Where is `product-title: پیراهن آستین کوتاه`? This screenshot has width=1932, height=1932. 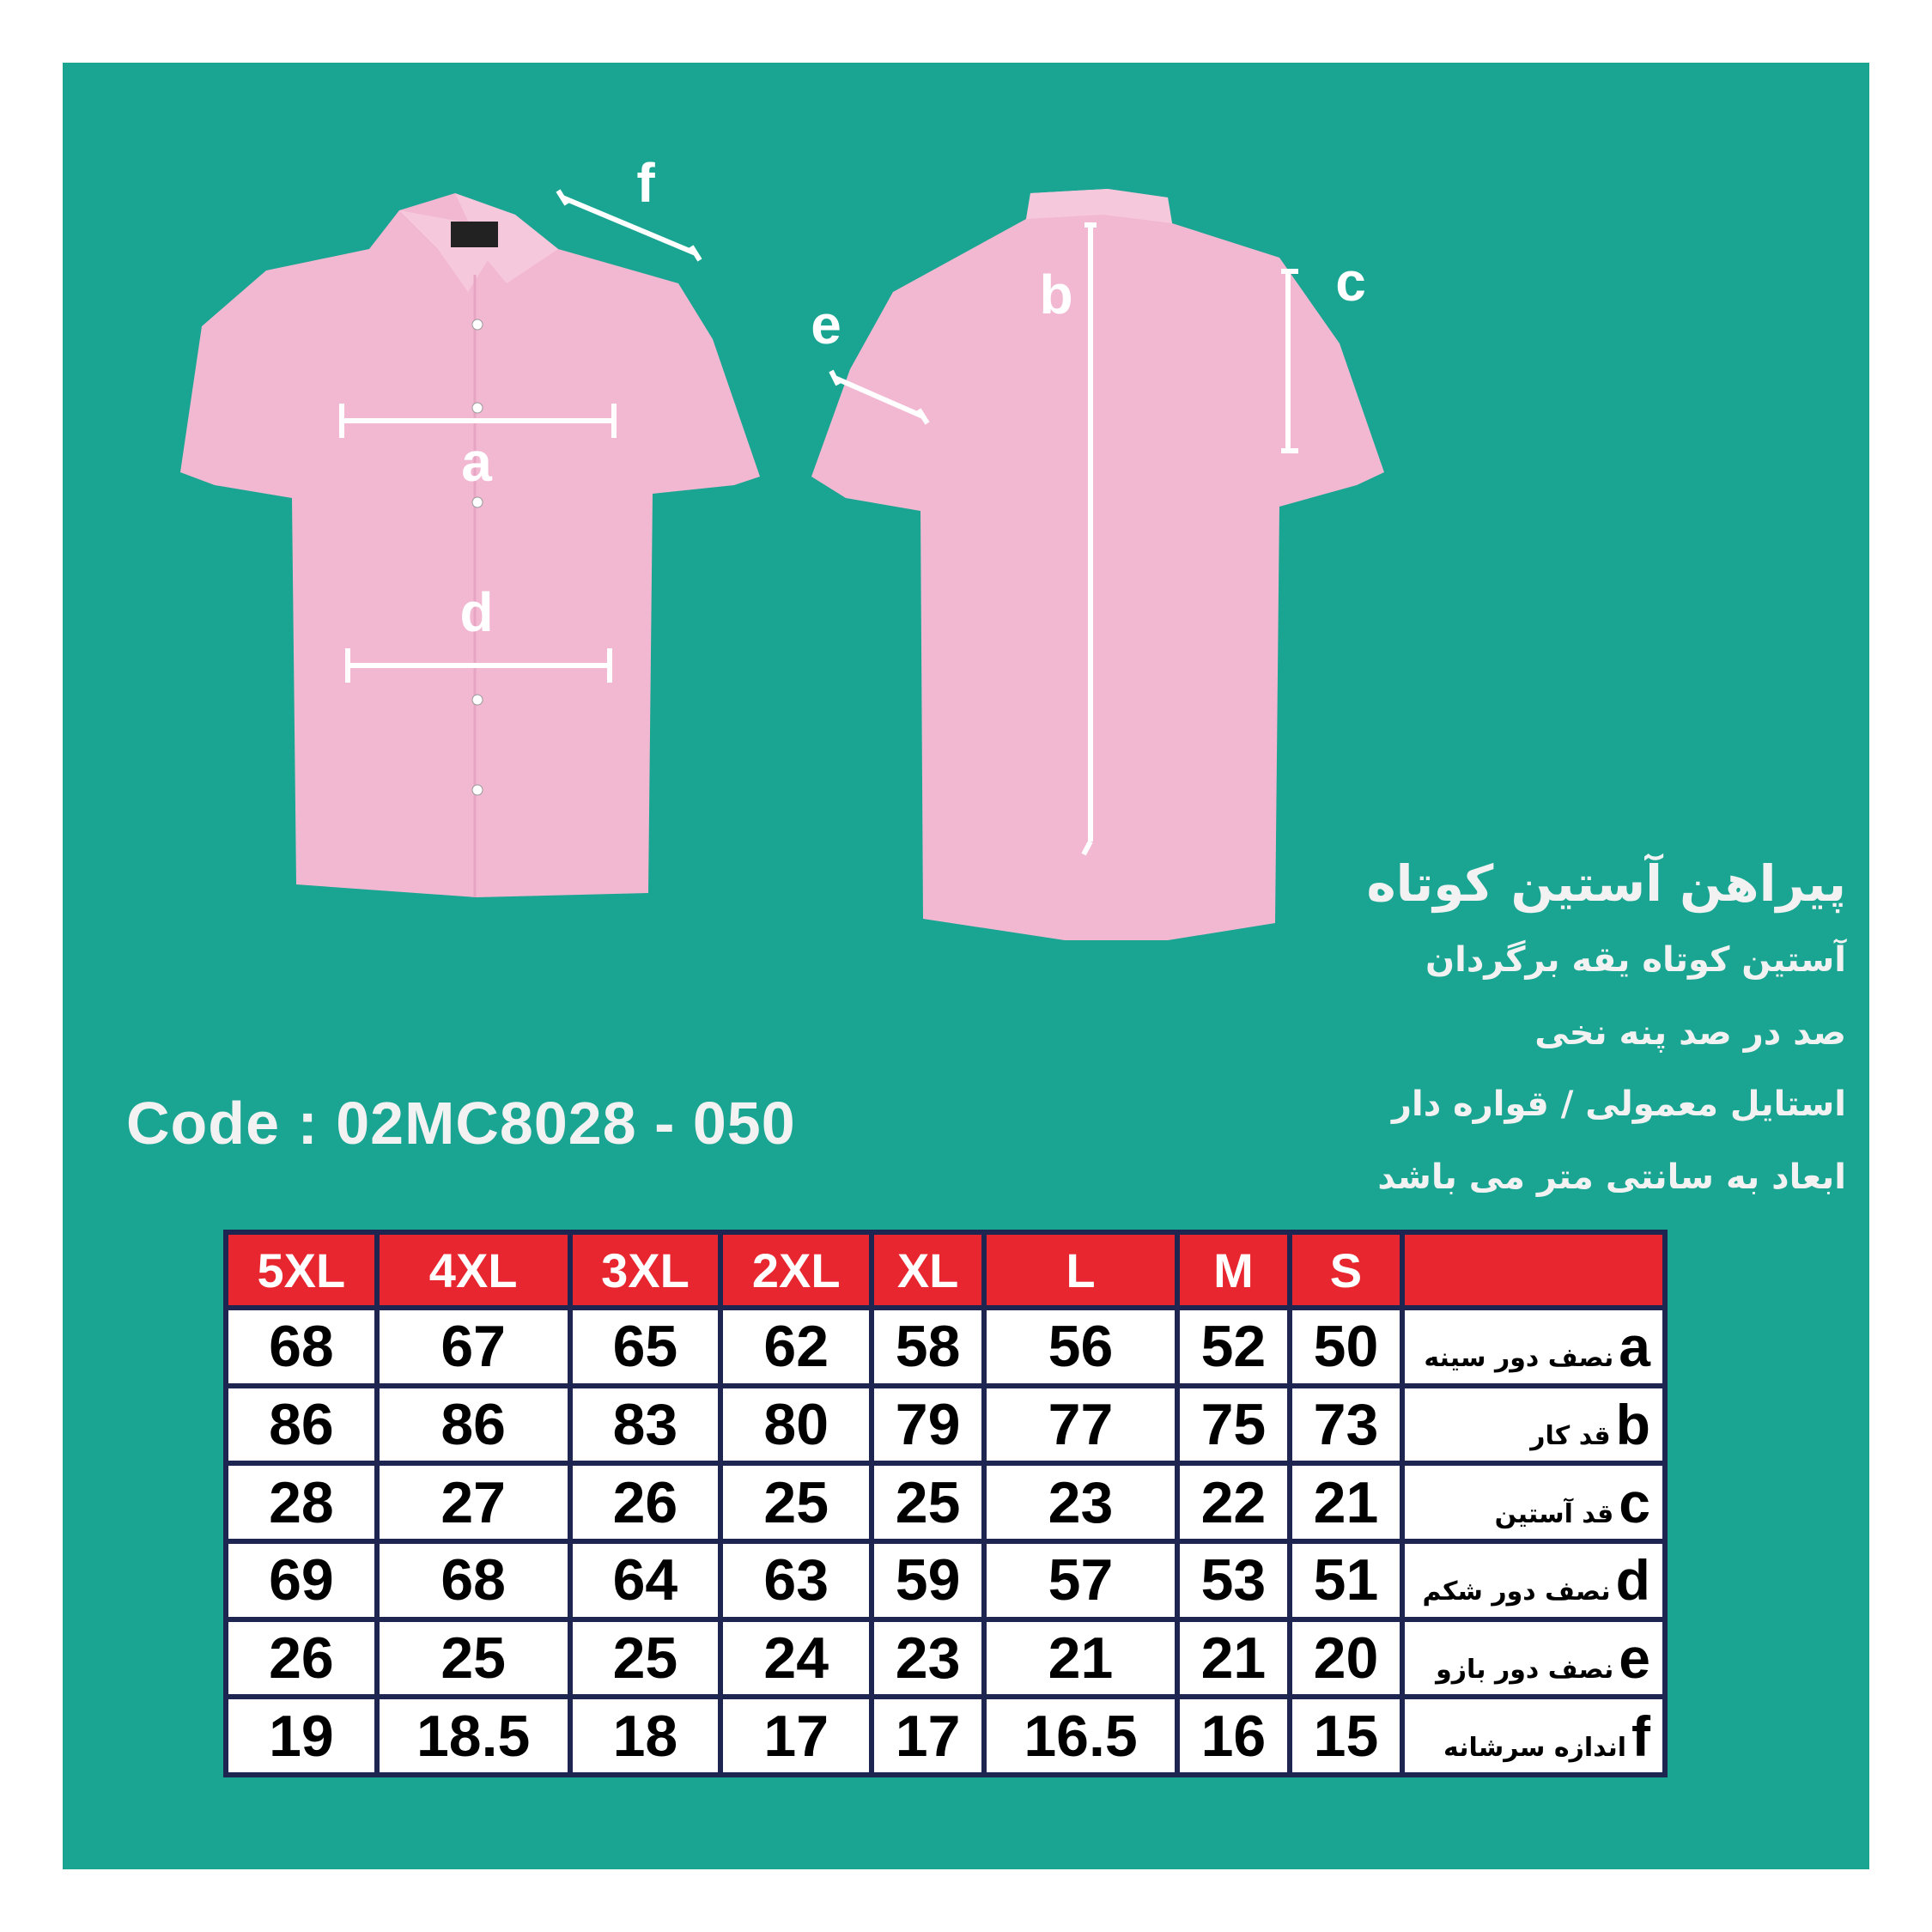 product-title: پیراهن آستین کوتاه is located at coordinates (1606, 884).